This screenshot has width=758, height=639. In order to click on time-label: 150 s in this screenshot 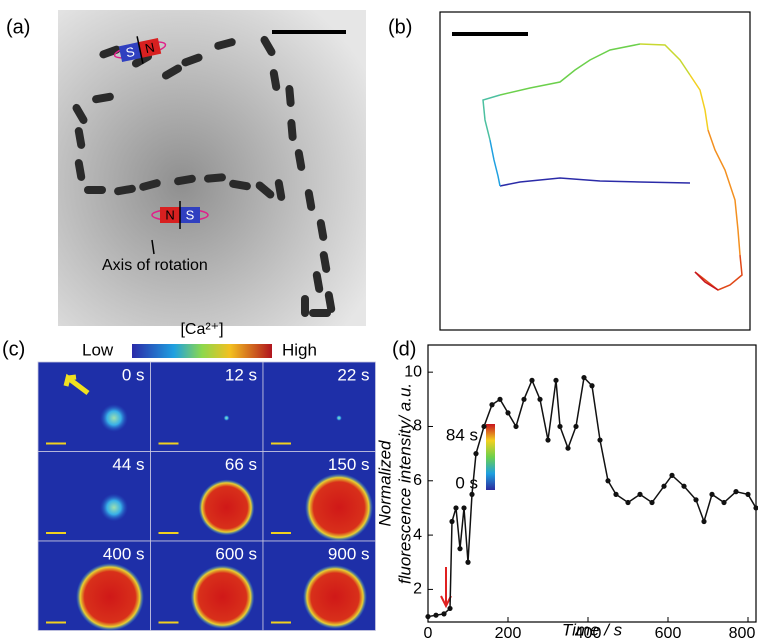, I will do `click(349, 464)`.